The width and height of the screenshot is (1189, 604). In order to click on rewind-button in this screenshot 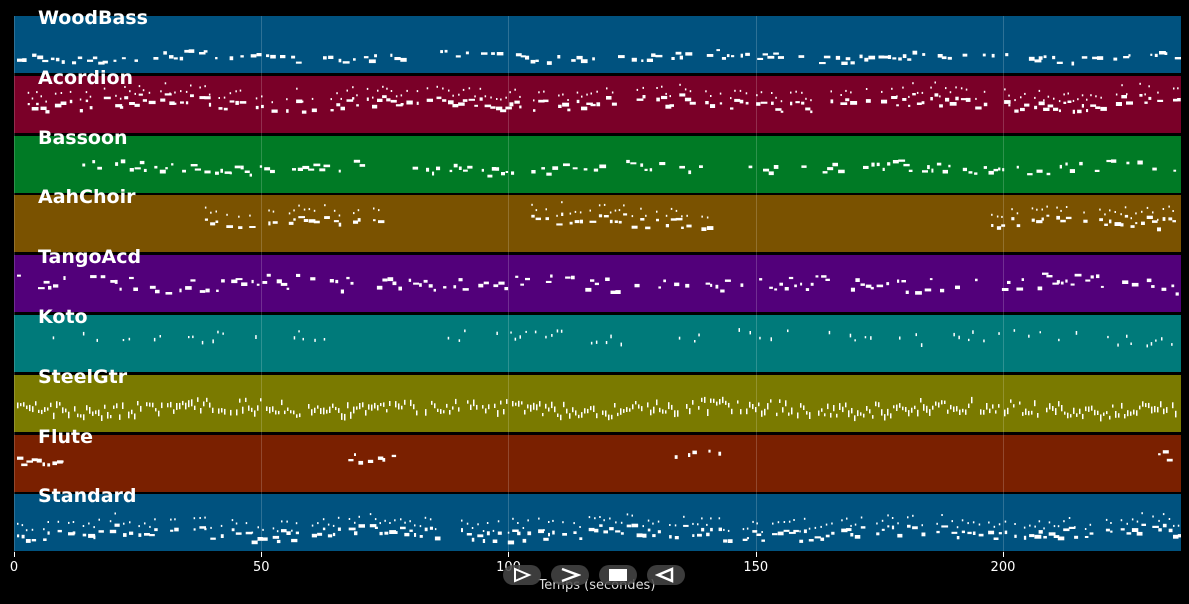, I will do `click(666, 575)`.